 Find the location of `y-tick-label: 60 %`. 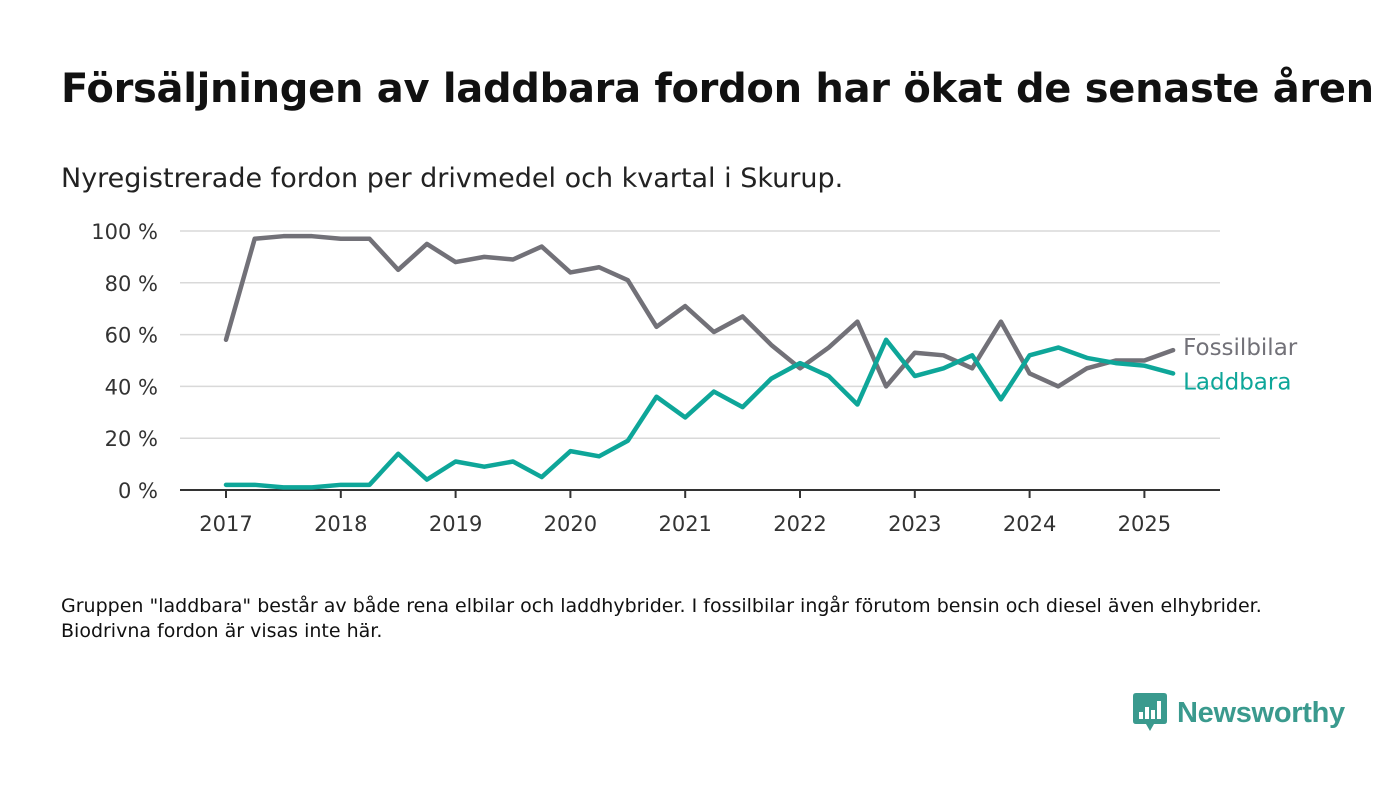

y-tick-label: 60 % is located at coordinates (131, 336).